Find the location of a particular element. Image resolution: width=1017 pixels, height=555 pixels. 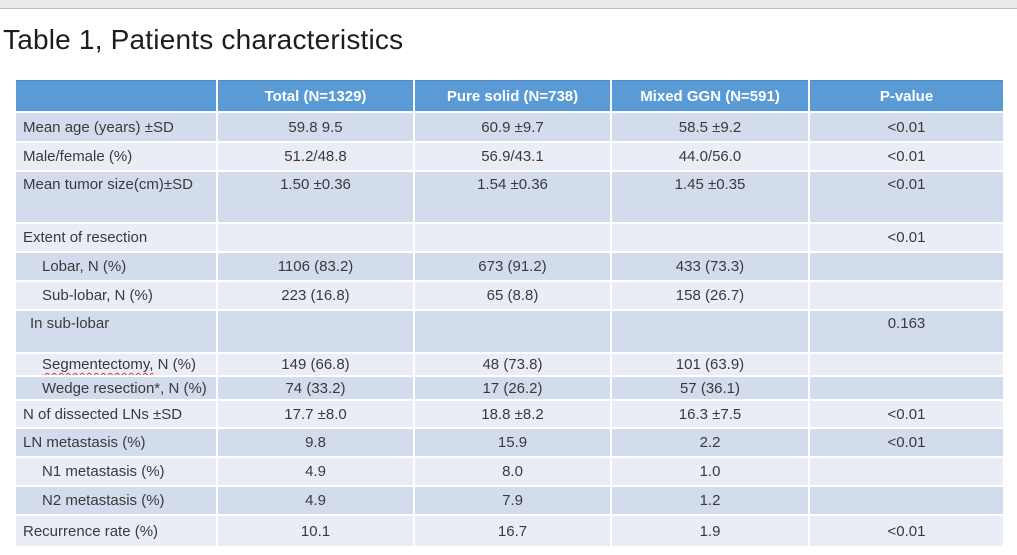

table-cell: 8.0 is located at coordinates (512, 471).